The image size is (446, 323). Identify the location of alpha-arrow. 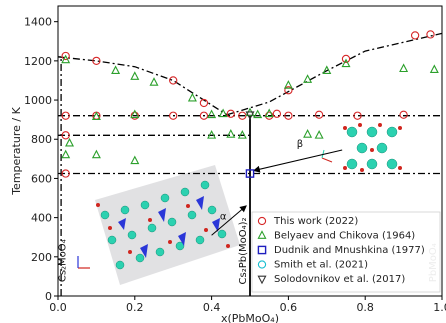
(229, 220).